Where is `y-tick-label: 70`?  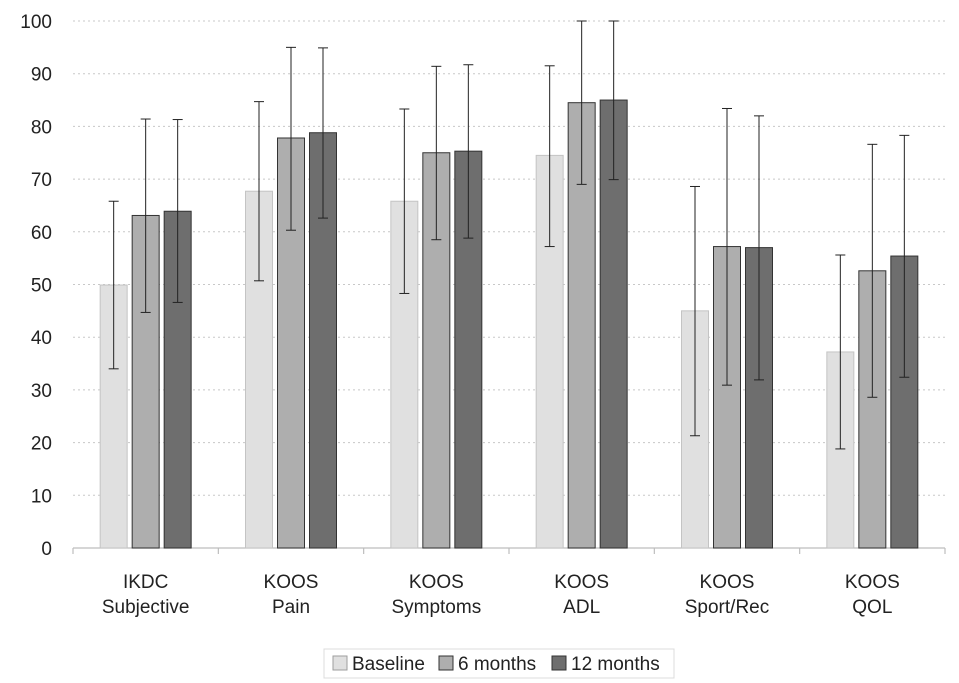
y-tick-label: 70 is located at coordinates (41, 180).